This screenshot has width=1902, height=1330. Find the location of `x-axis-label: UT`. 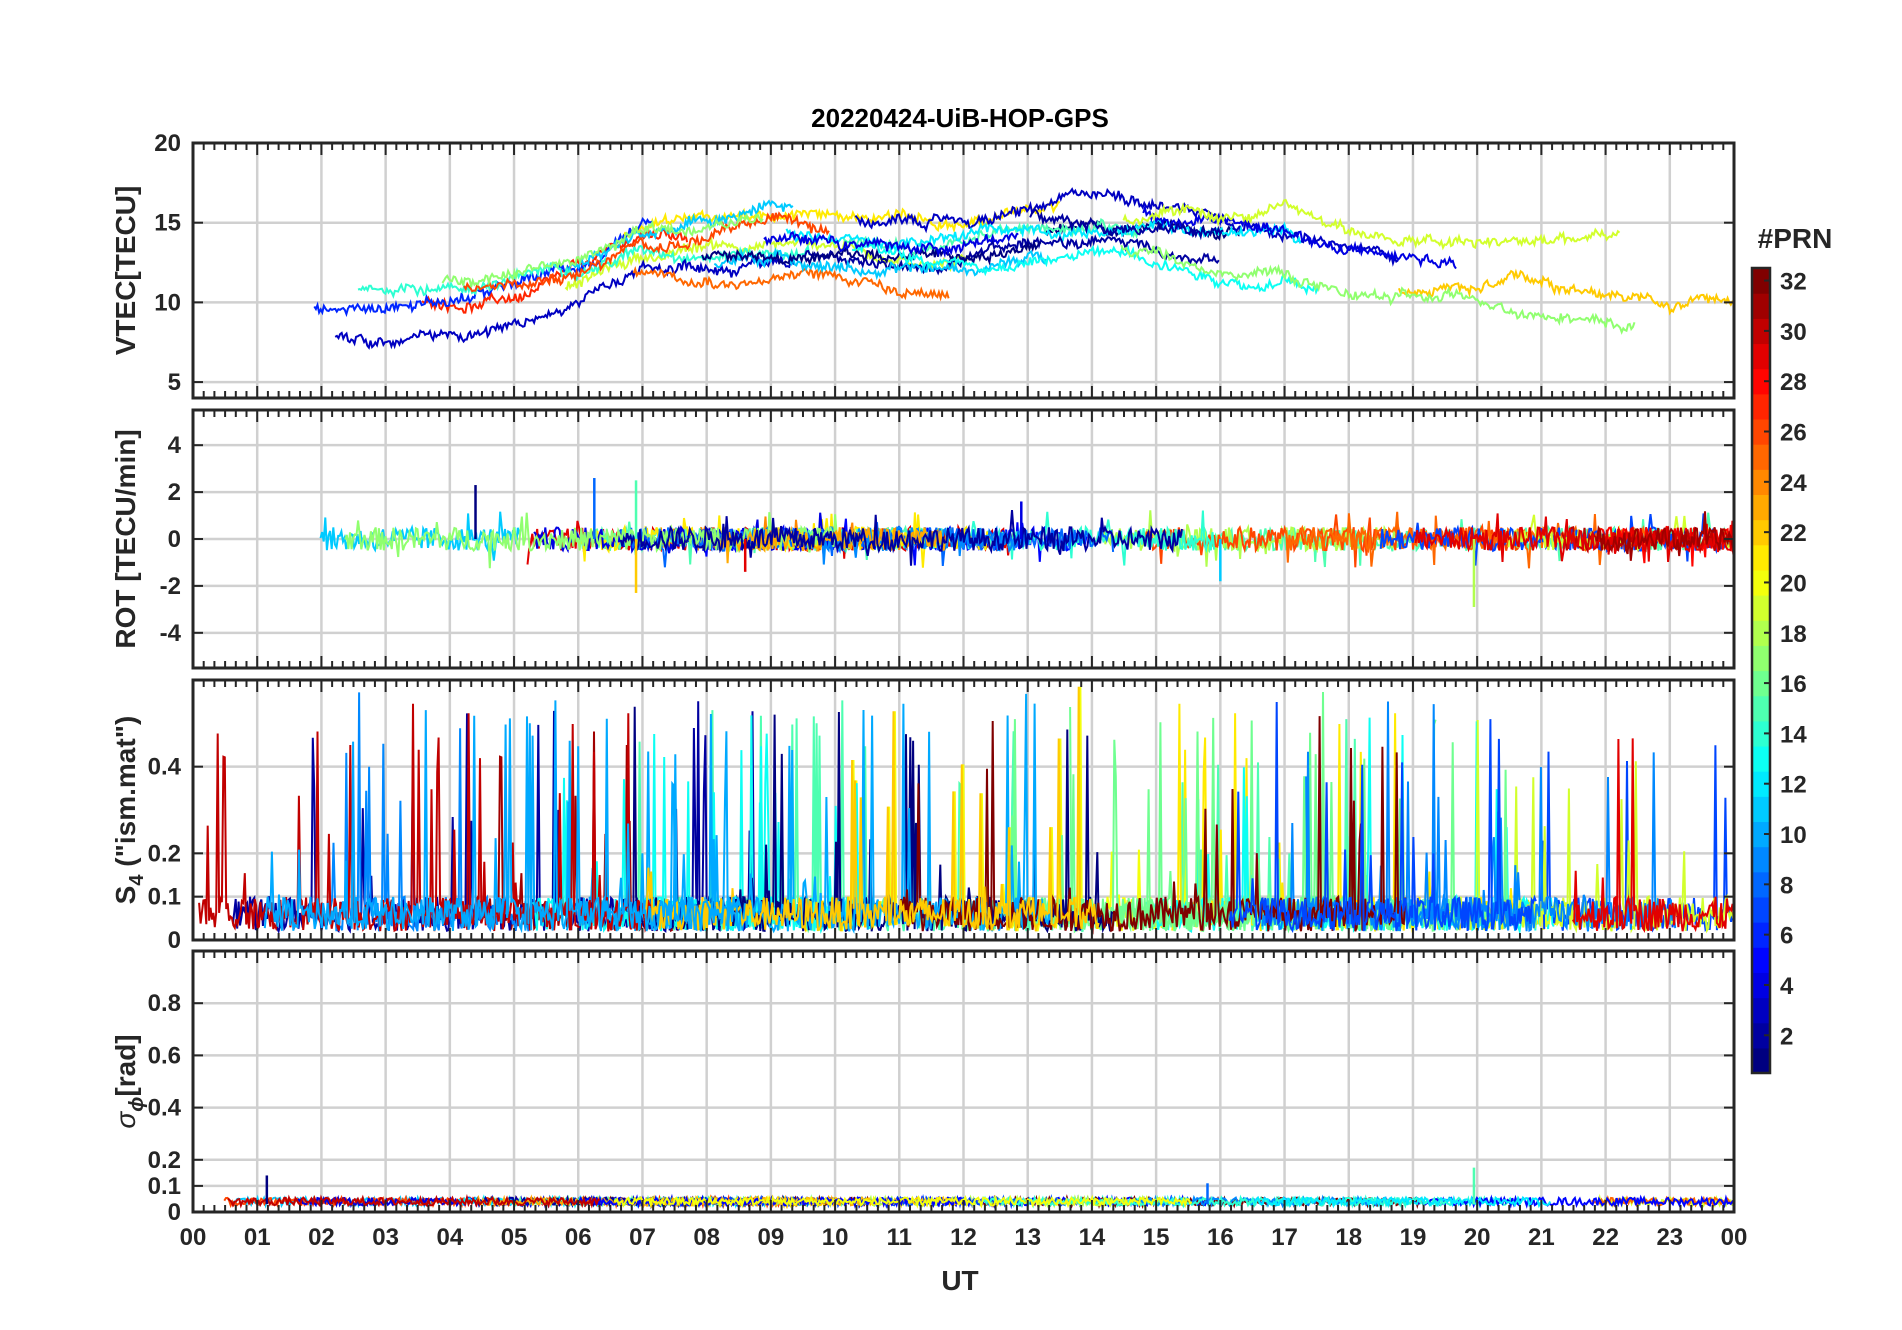

x-axis-label: UT is located at coordinates (959, 1280).